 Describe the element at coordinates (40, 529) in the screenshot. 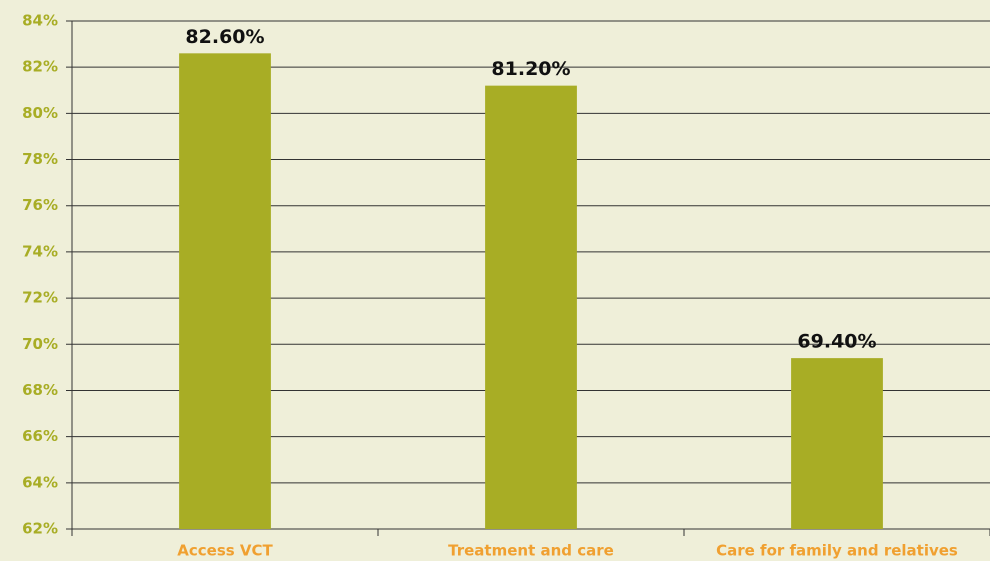

I see `y-tick-label: 62%` at that location.